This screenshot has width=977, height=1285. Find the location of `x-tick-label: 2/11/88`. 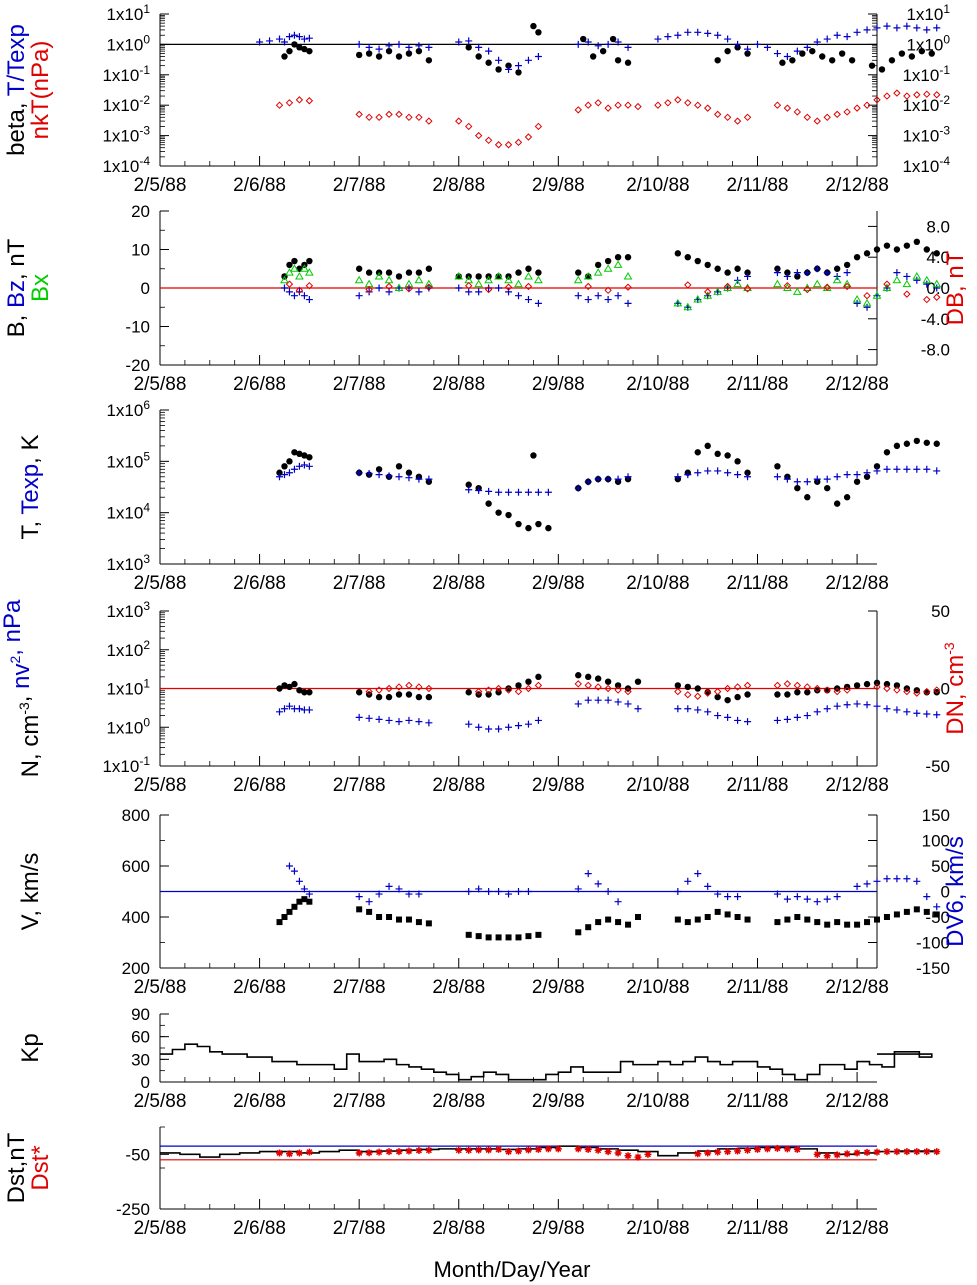

x-tick-label: 2/11/88 is located at coordinates (758, 1228).